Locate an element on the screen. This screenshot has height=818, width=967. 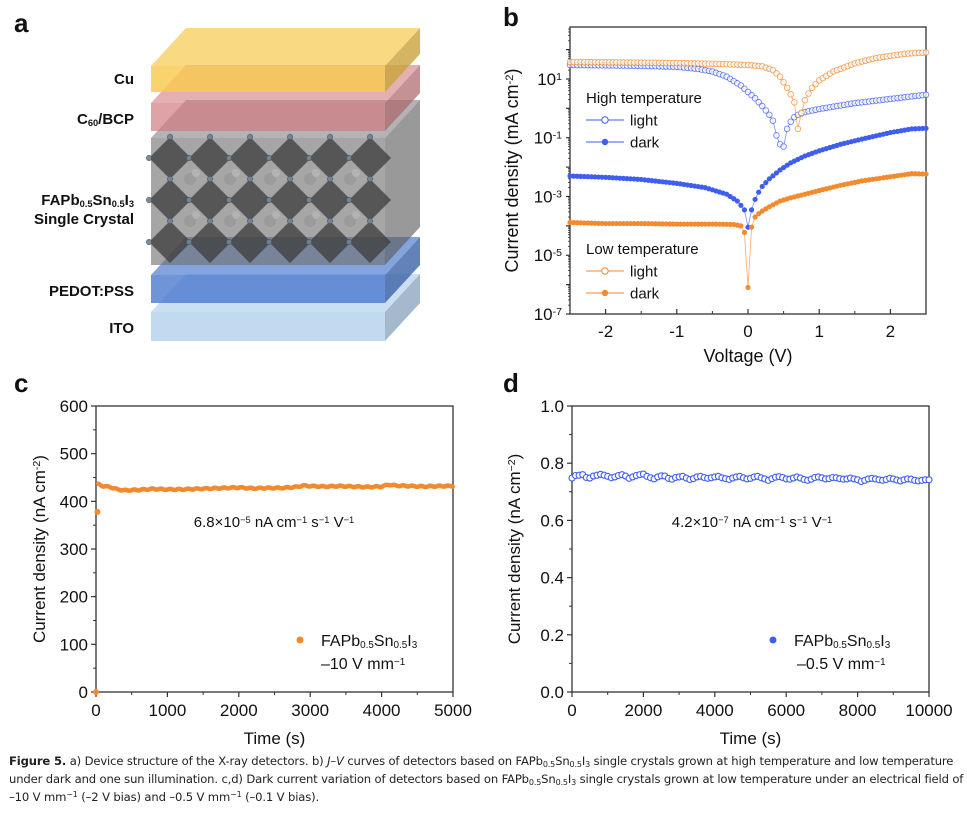
panel-label-d: d is located at coordinates (511, 383).